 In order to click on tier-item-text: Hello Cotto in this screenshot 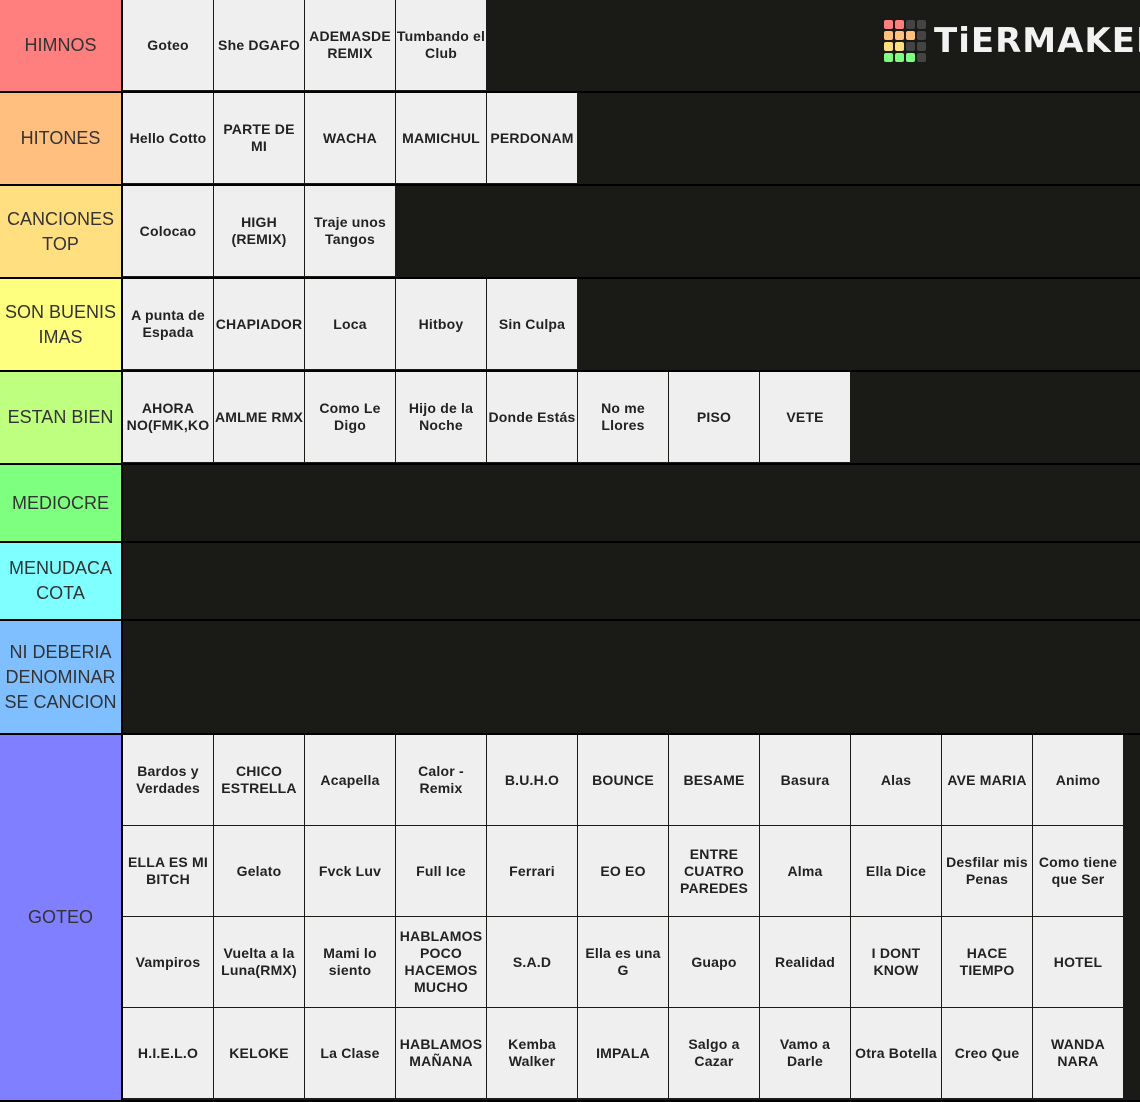, I will do `click(168, 137)`.